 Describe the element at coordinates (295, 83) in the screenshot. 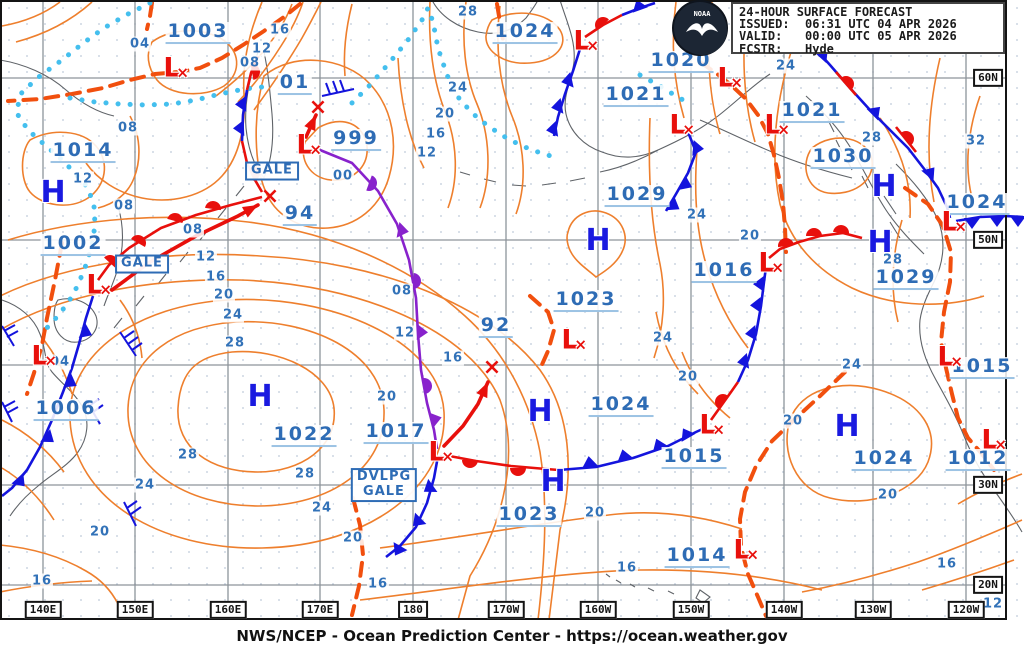

I see `pressure-value-label: 01` at that location.